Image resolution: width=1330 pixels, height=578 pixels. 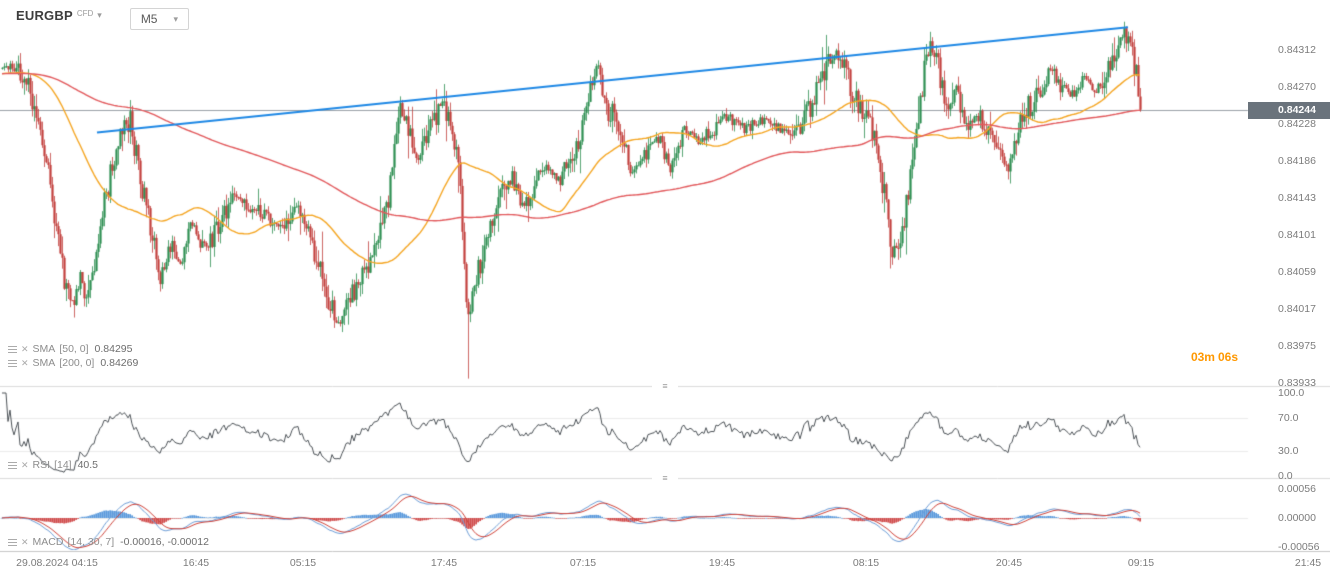 I want to click on timeframe-label: M5, so click(x=149, y=19).